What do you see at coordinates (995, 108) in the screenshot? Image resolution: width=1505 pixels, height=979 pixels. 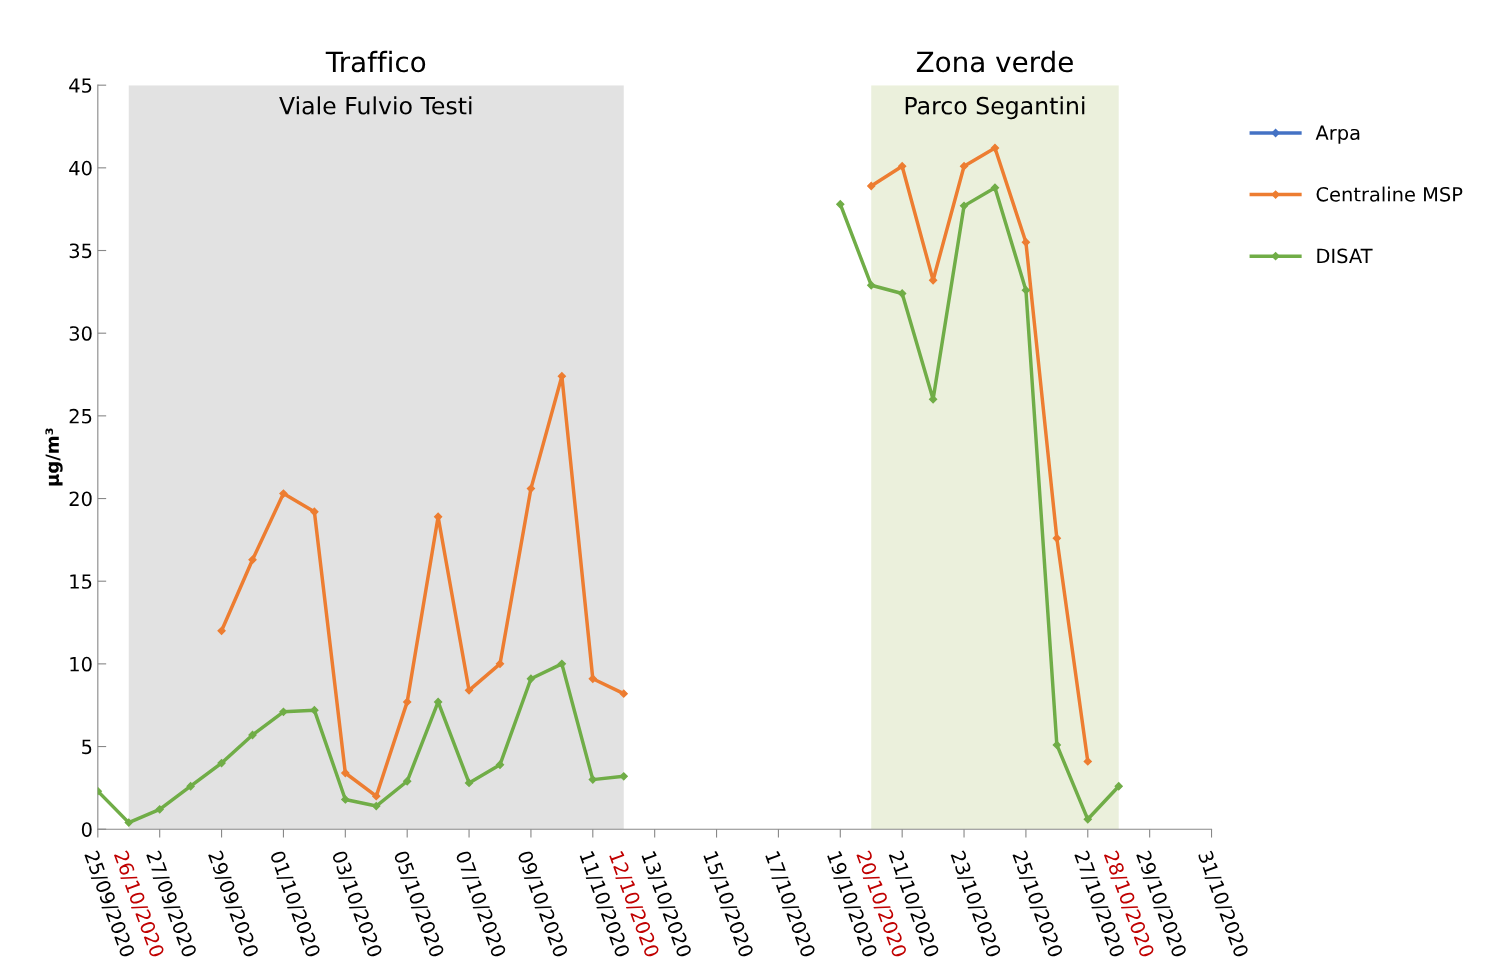 I see `band-label: Parco Segantini` at bounding box center [995, 108].